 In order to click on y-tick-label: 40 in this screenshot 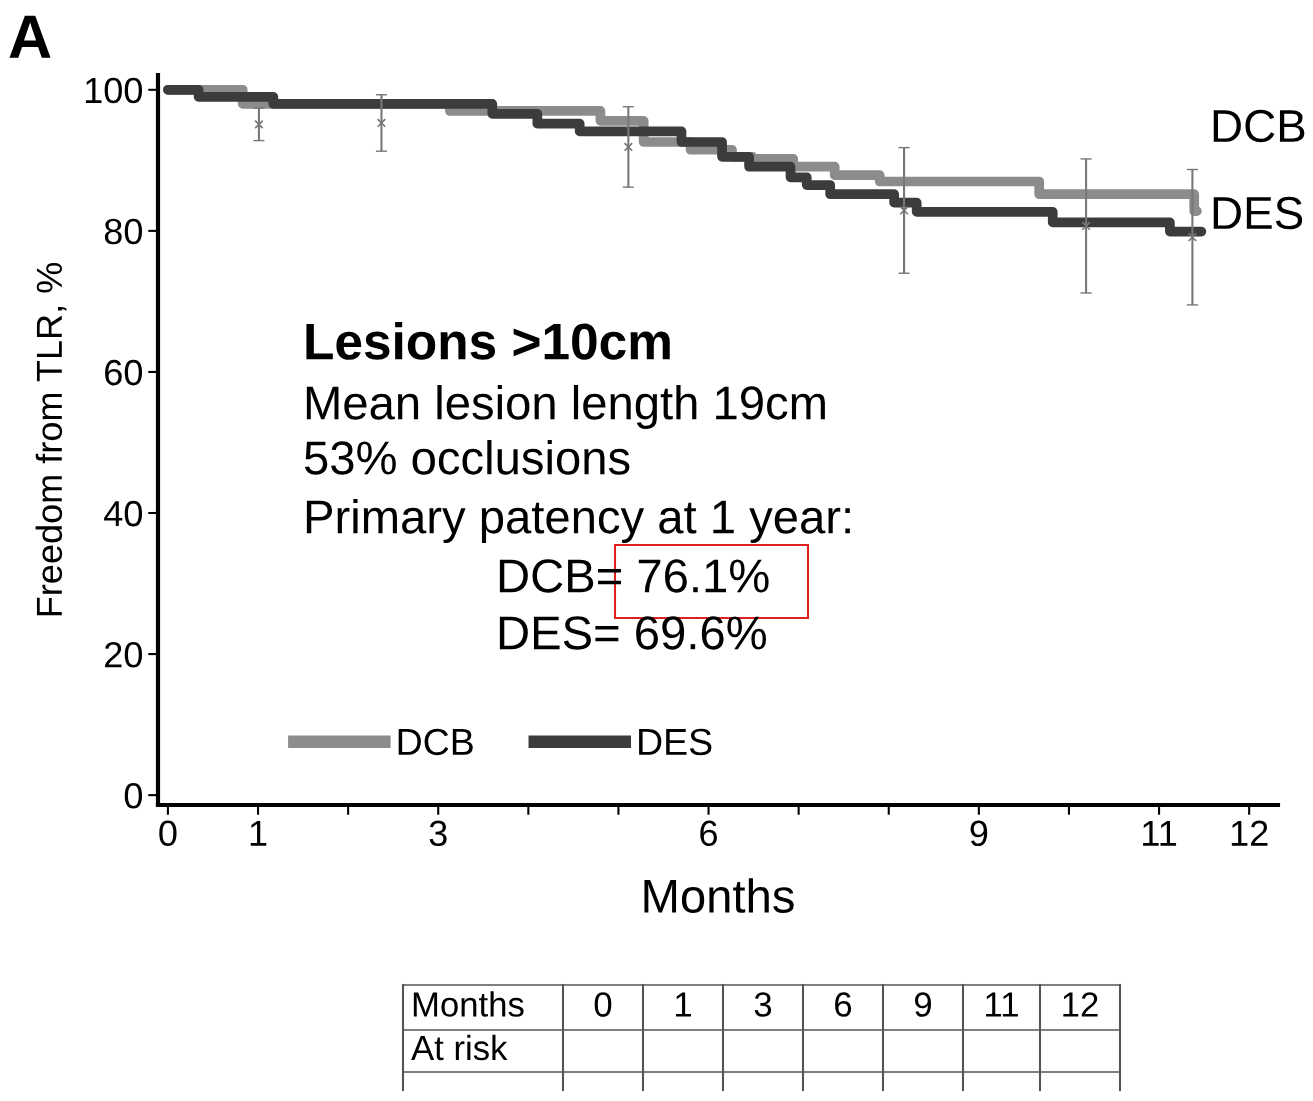, I will do `click(123, 513)`.